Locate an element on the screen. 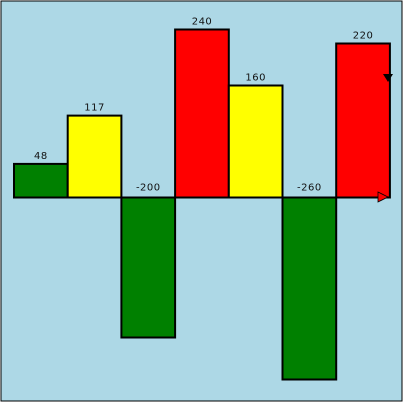  value-label-5: 160 is located at coordinates (255, 78).